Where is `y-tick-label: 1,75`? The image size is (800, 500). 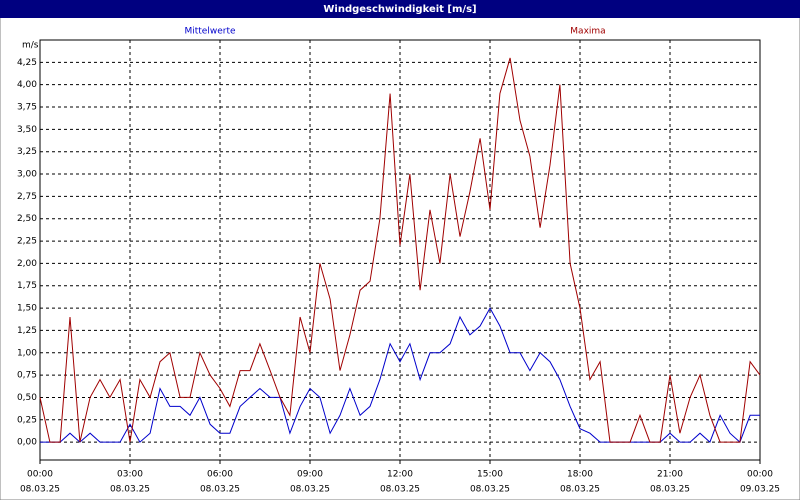
y-tick-label: 1,75 is located at coordinates (27, 286).